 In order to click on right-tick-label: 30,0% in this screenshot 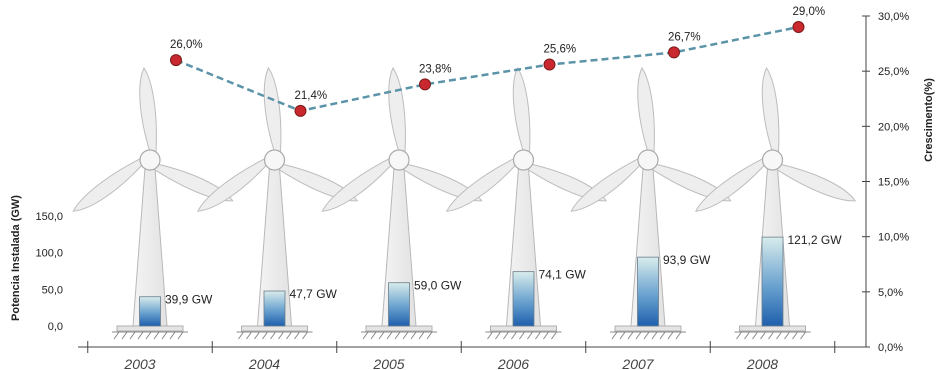, I will do `click(893, 17)`.